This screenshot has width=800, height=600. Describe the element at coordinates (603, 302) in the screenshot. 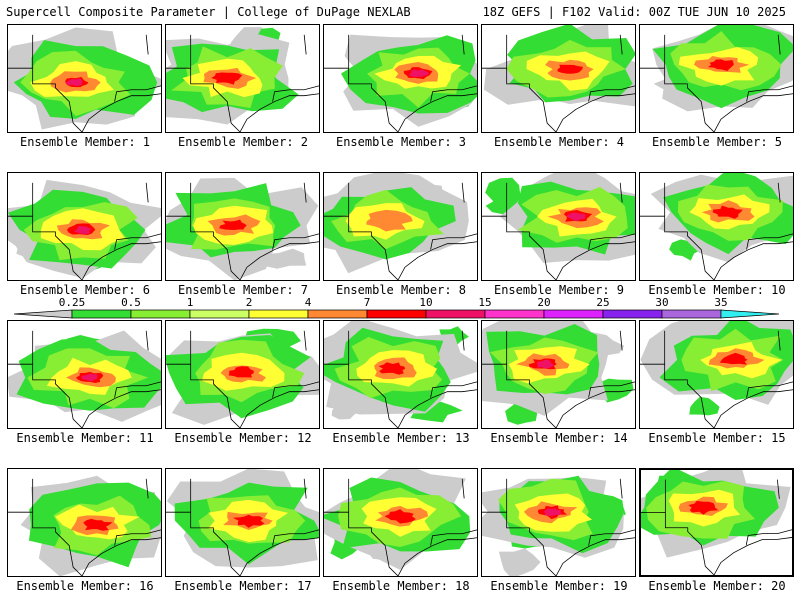

I see `legend-tick-label: 25` at that location.